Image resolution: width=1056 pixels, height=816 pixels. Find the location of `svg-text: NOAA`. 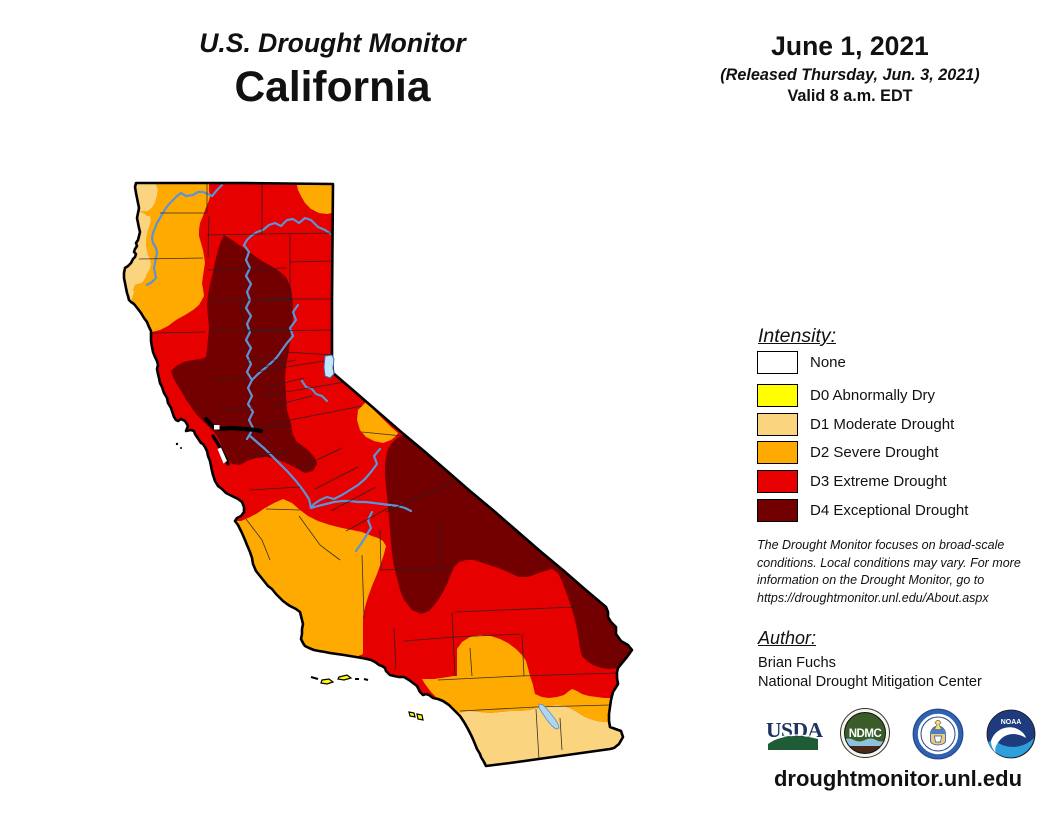

svg-text: NOAA is located at coordinates (1011, 722).